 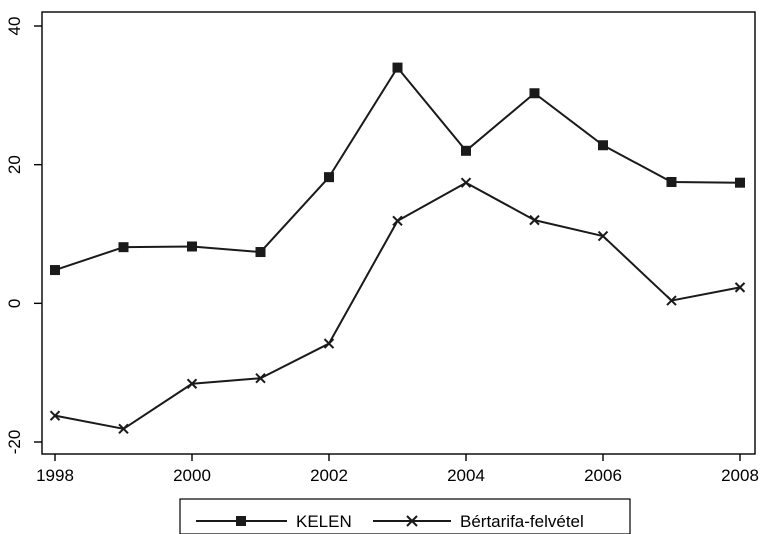 I want to click on x-tick-label: 2006, so click(x=603, y=475).